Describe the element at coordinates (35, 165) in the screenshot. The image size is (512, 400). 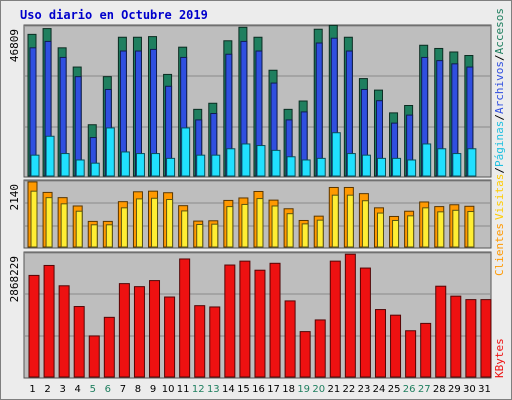
I see `hits-bar-páginas-1` at that location.